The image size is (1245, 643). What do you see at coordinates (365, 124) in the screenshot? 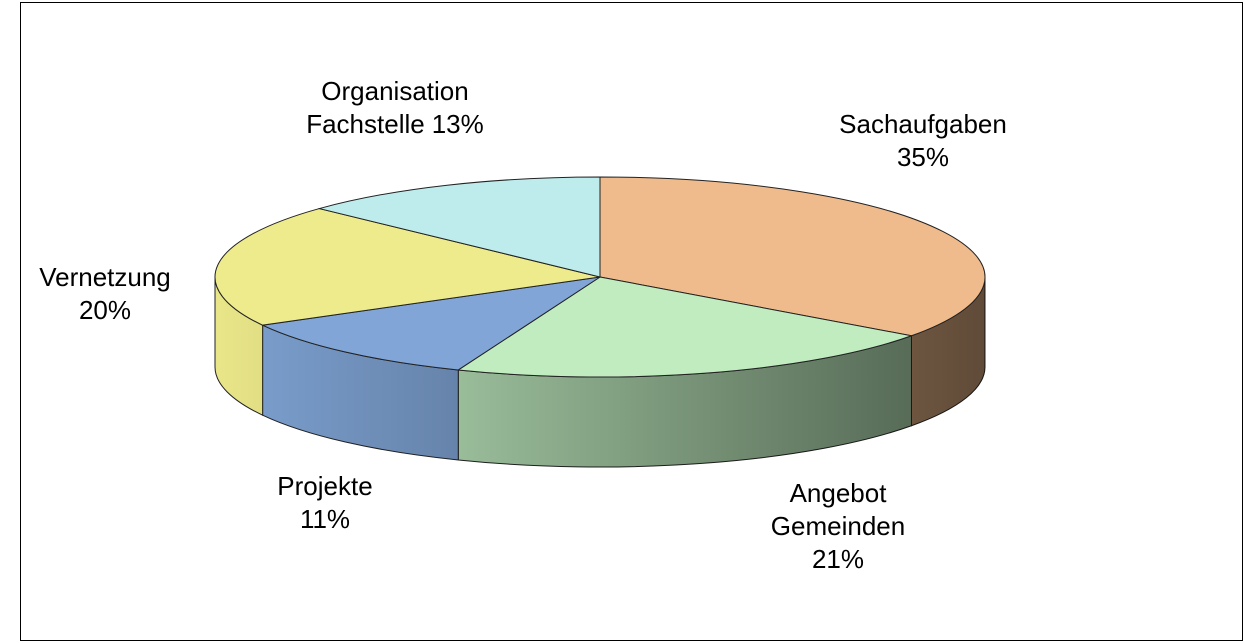
I see `label-name: Fachstelle` at bounding box center [365, 124].